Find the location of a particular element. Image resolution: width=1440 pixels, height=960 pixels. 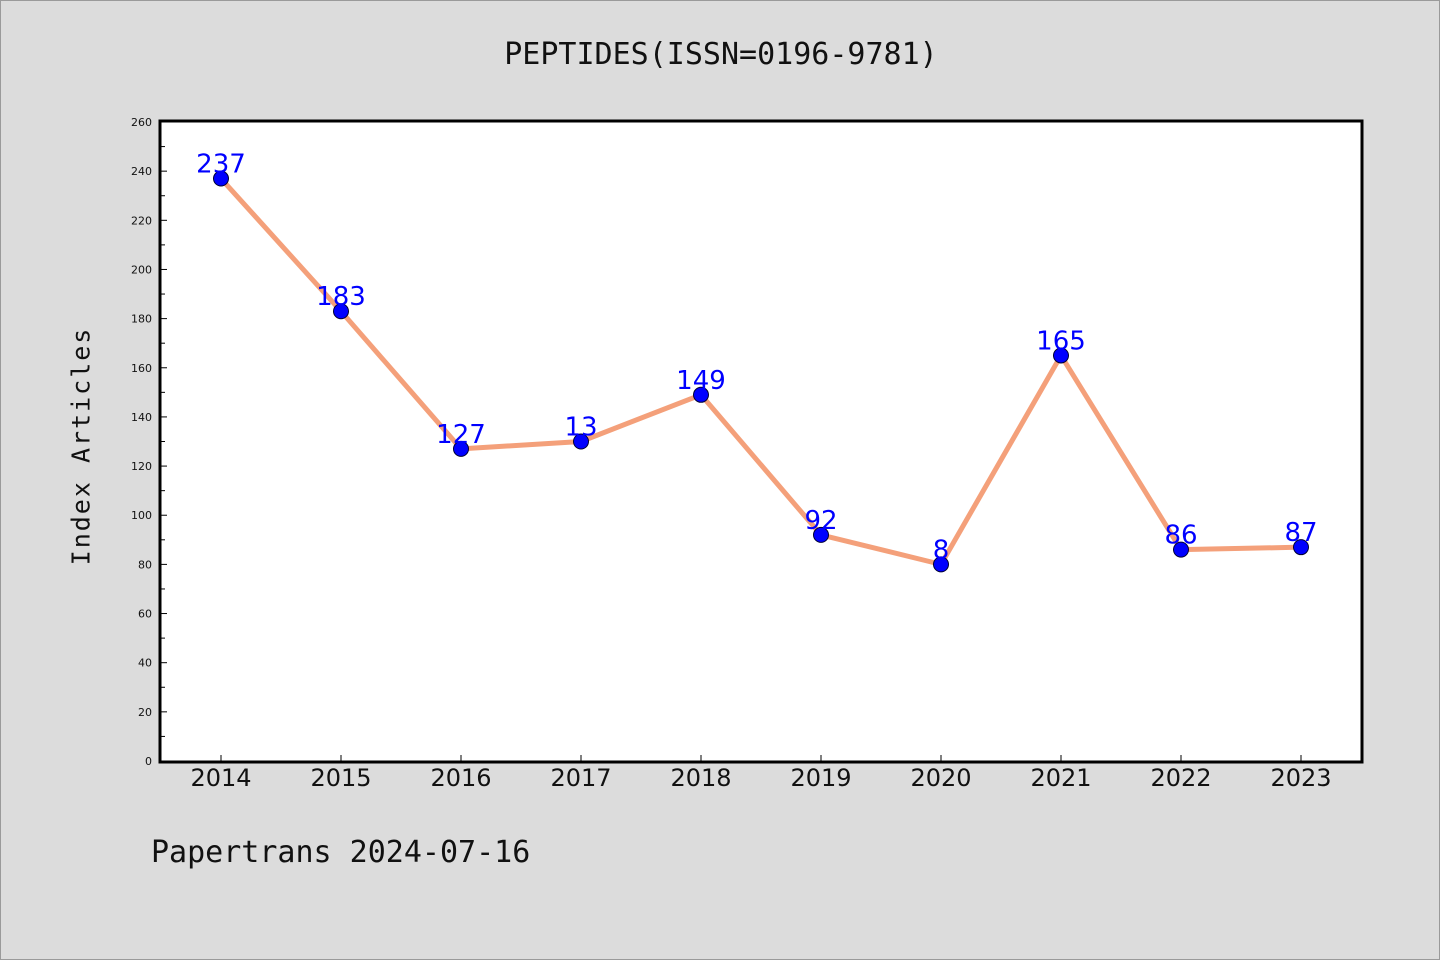

x-tick-label: 2022 is located at coordinates (1180, 778).